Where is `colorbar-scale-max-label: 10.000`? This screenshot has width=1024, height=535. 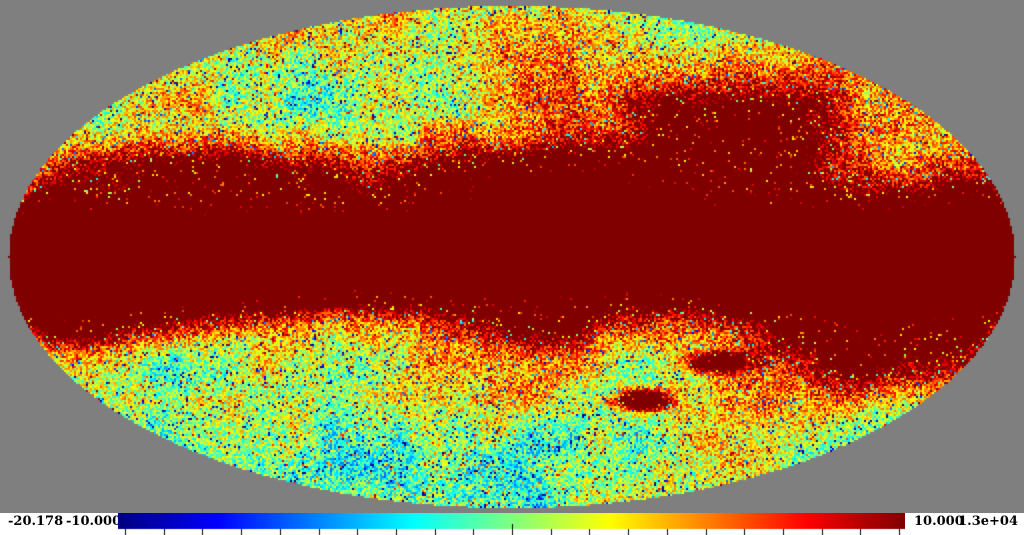
colorbar-scale-max-label: 10.000 is located at coordinates (939, 521).